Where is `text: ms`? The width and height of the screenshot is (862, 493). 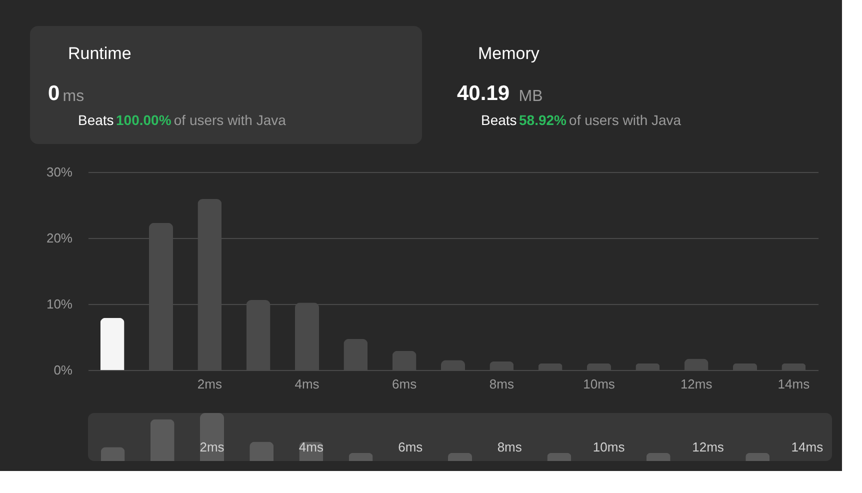
text: ms is located at coordinates (73, 96).